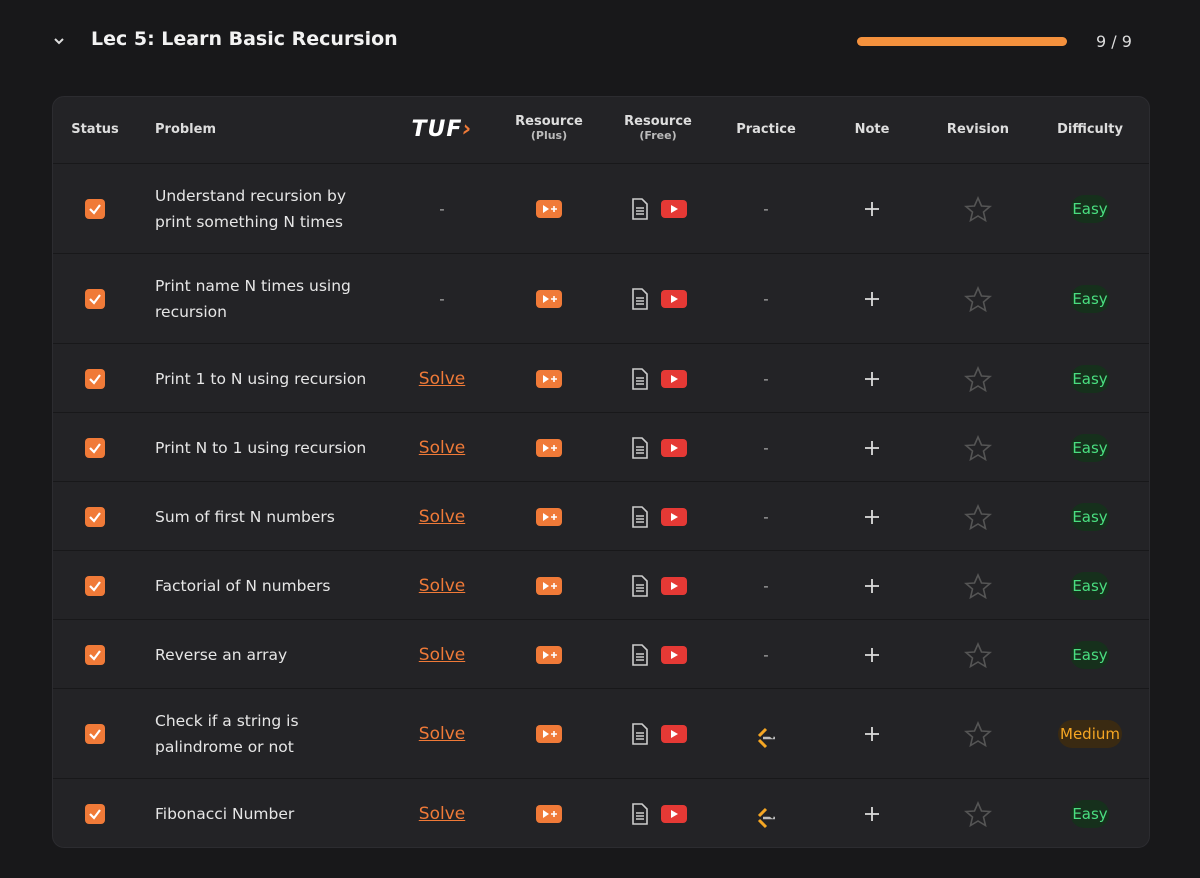 This screenshot has width=1200, height=878. I want to click on header-sub: (Free), so click(658, 135).